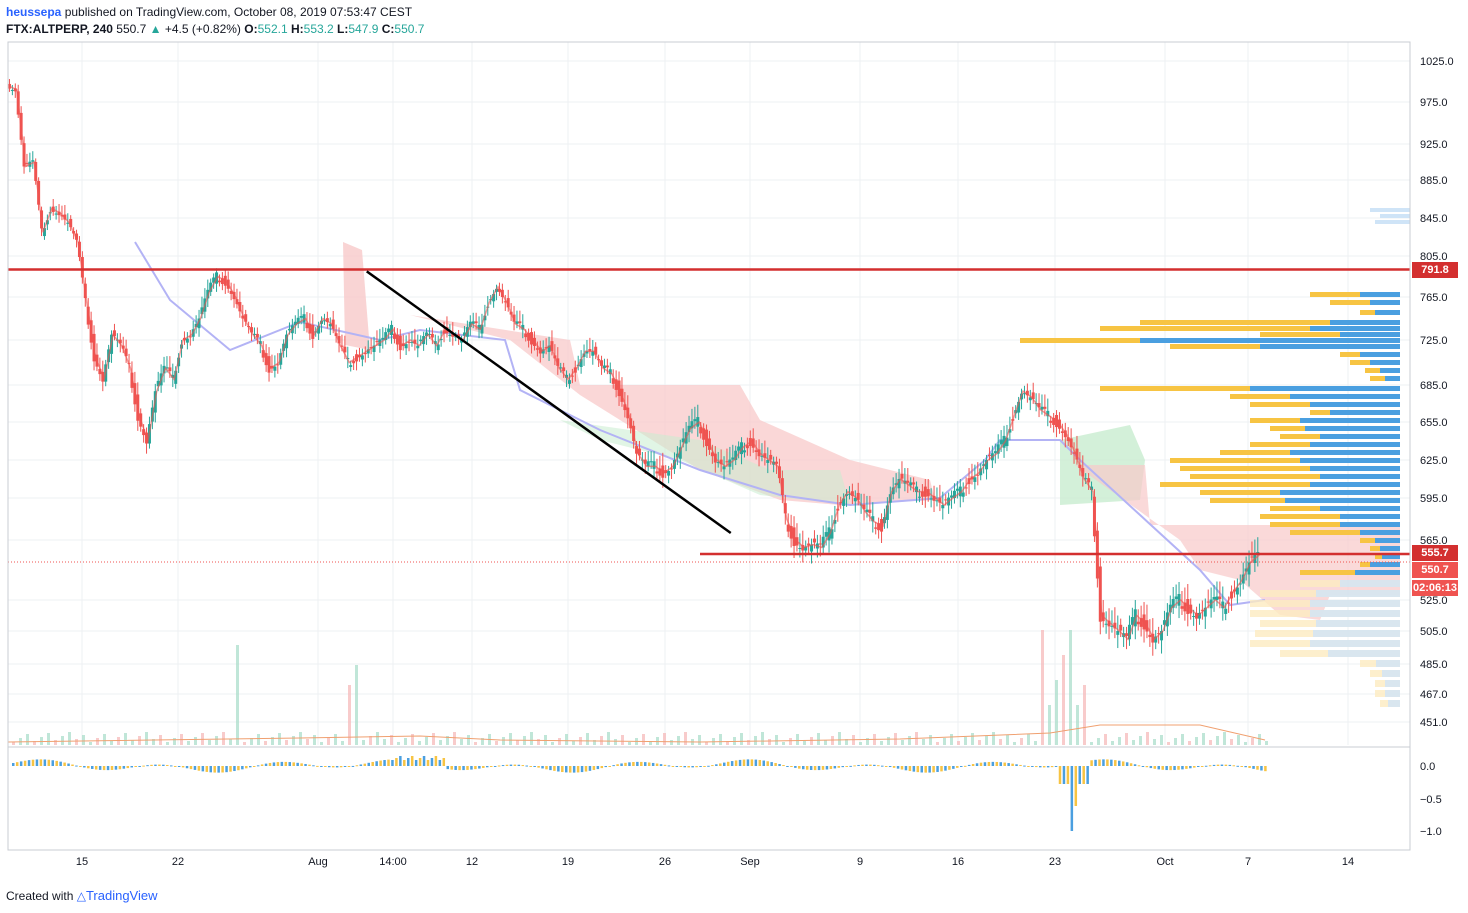 The height and width of the screenshot is (913, 1468). I want to click on open-value: 552.1, so click(272, 29).